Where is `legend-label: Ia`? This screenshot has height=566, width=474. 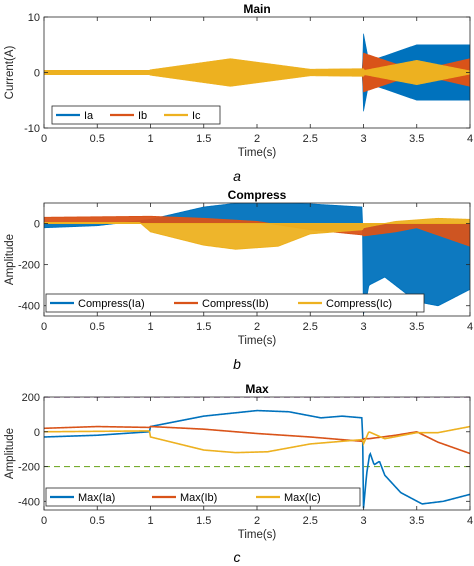
legend-label: Ia is located at coordinates (89, 116).